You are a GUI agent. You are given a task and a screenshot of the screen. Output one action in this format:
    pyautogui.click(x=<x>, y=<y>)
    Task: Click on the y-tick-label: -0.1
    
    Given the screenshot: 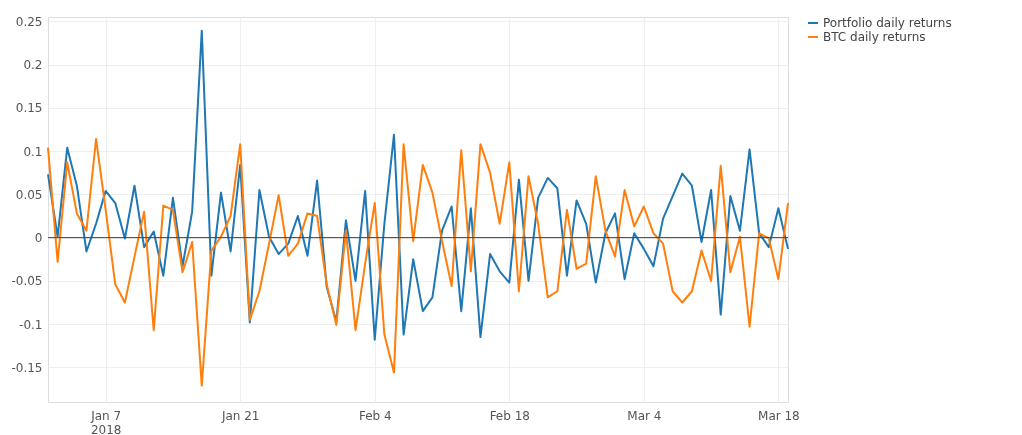 What is the action you would take?
    pyautogui.click(x=31, y=324)
    